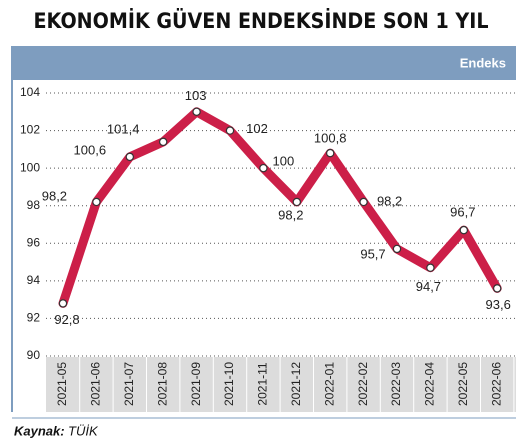 The height and width of the screenshot is (448, 522). What do you see at coordinates (372, 253) in the screenshot?
I see `value-label: 95,7` at bounding box center [372, 253].